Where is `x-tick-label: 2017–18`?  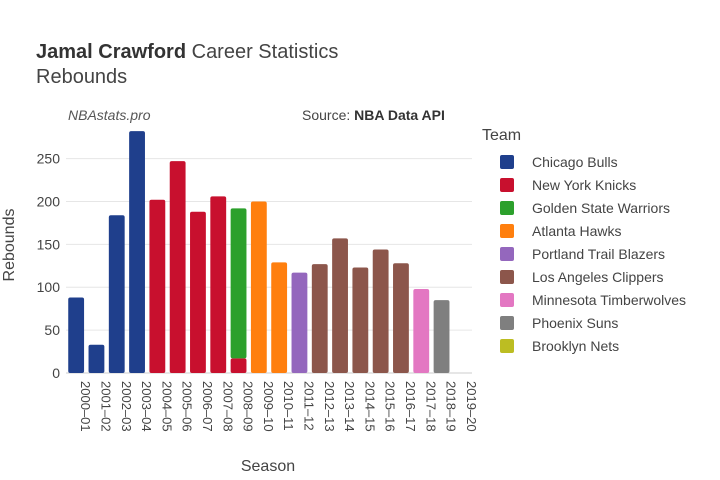
x-tick-label: 2017–18 is located at coordinates (430, 406).